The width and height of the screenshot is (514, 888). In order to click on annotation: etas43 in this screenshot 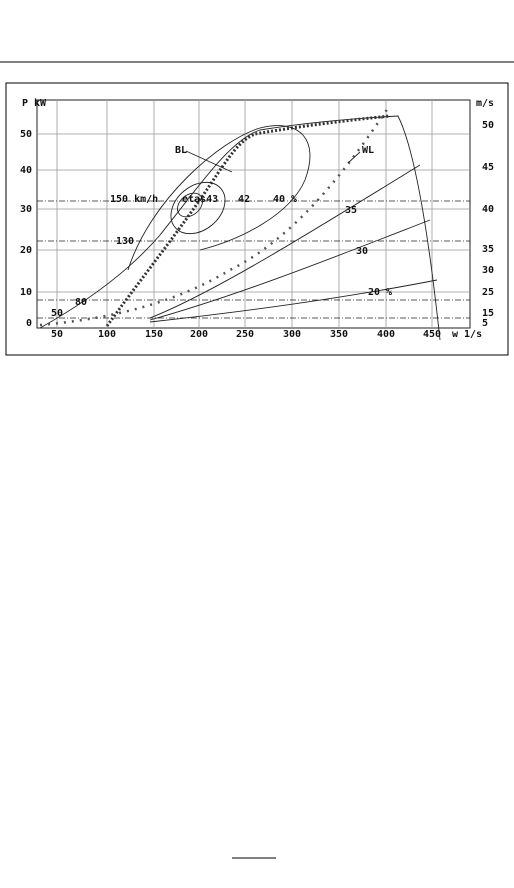, I will do `click(200, 199)`.